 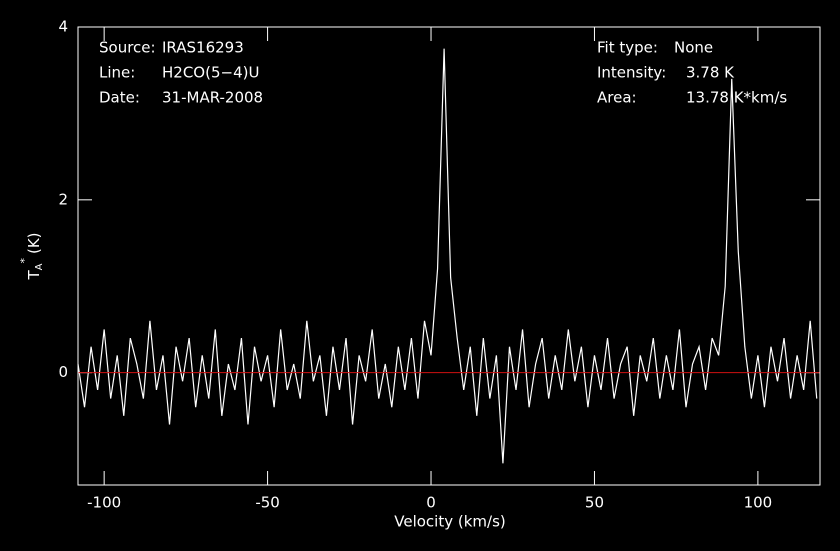 What do you see at coordinates (210, 73) in the screenshot?
I see `annotation-value: H2CO(5−4)U` at bounding box center [210, 73].